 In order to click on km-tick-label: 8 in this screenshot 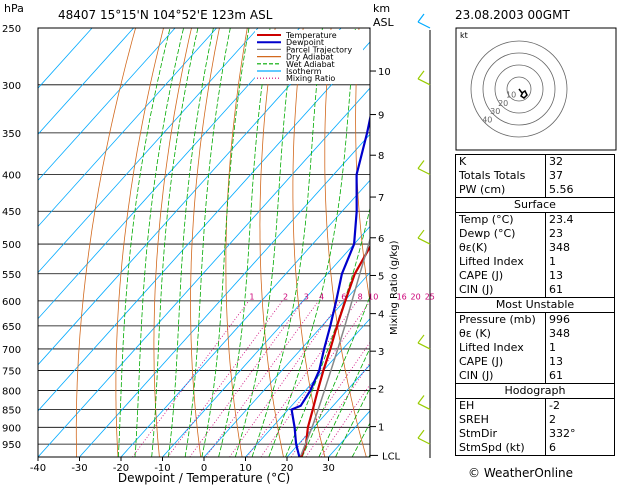, I will do `click(381, 156)`.